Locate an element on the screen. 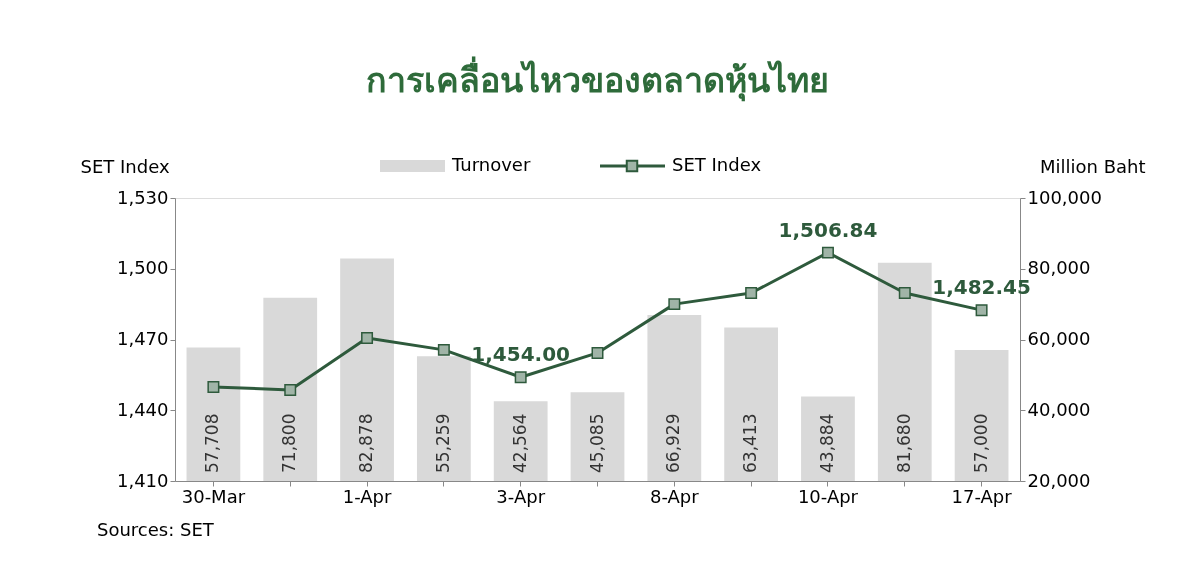 Image resolution: width=1200 pixels, height=583 pixels. y-tick-label: 1,440 is located at coordinates (142, 409).